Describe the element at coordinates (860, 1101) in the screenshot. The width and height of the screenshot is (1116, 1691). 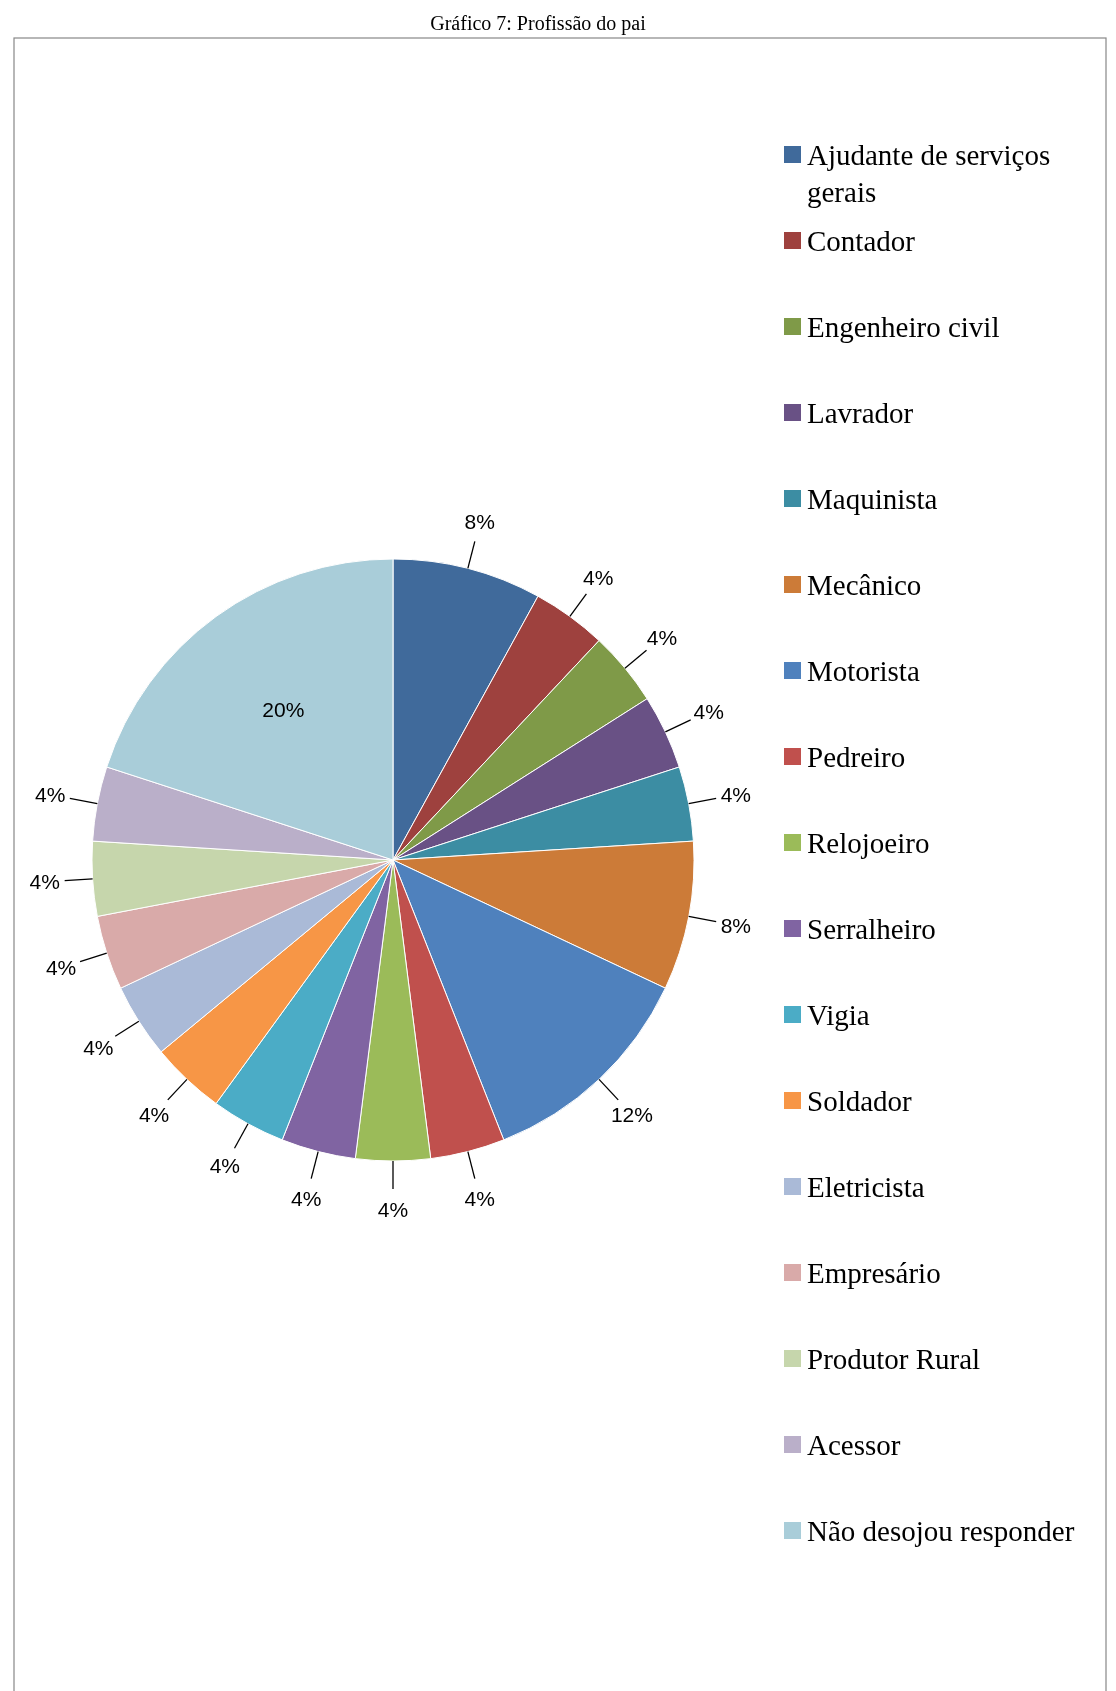
I see `legend-label: Soldador` at that location.